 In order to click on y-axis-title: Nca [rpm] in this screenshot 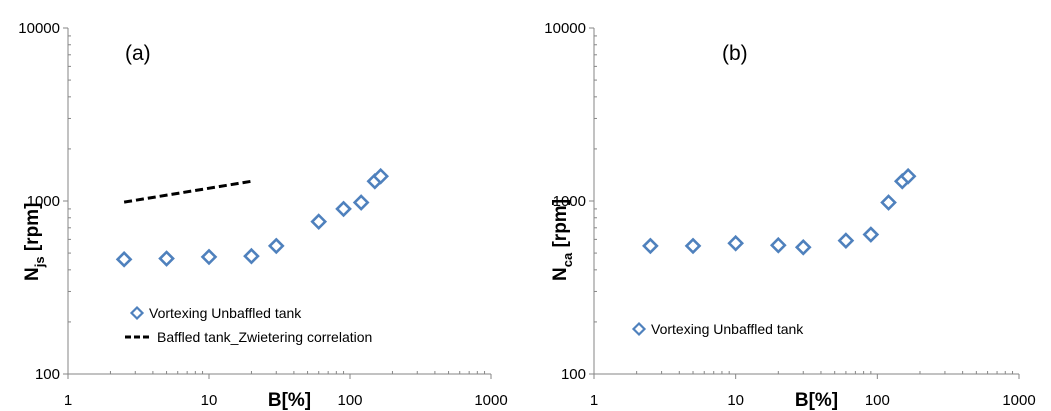, I will do `click(562, 240)`.